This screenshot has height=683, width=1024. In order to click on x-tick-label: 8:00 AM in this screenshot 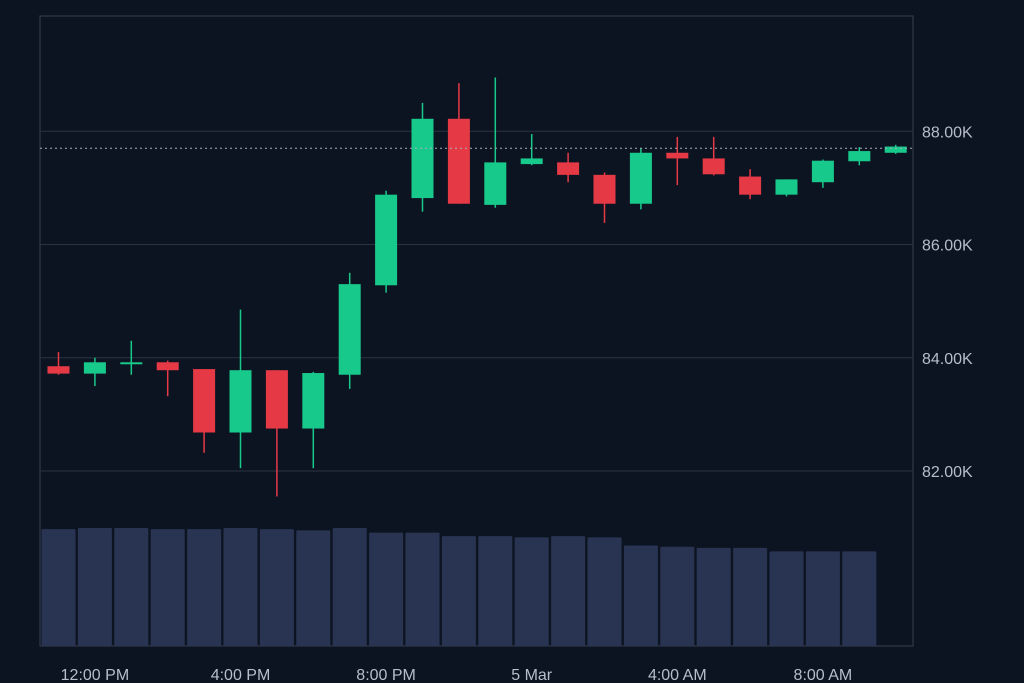, I will do `click(823, 675)`.